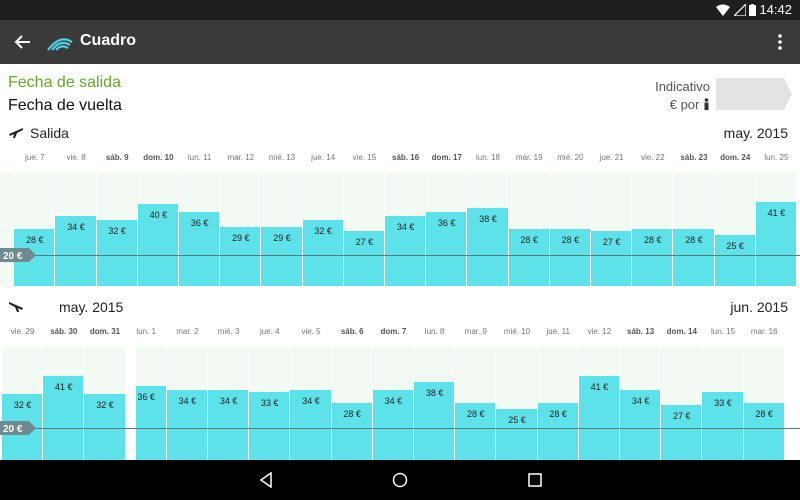  I want to click on day-label: sáb. 6, so click(352, 331).